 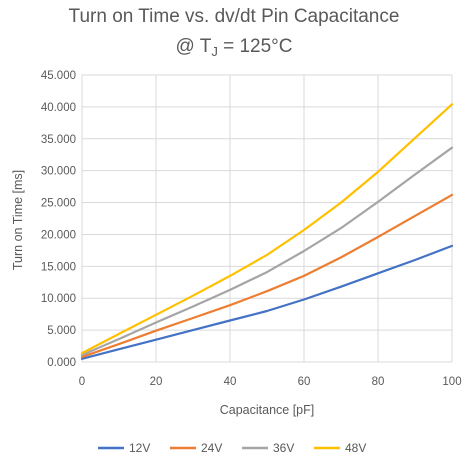 What do you see at coordinates (304, 382) in the screenshot?
I see `x-tick-label: 60` at bounding box center [304, 382].